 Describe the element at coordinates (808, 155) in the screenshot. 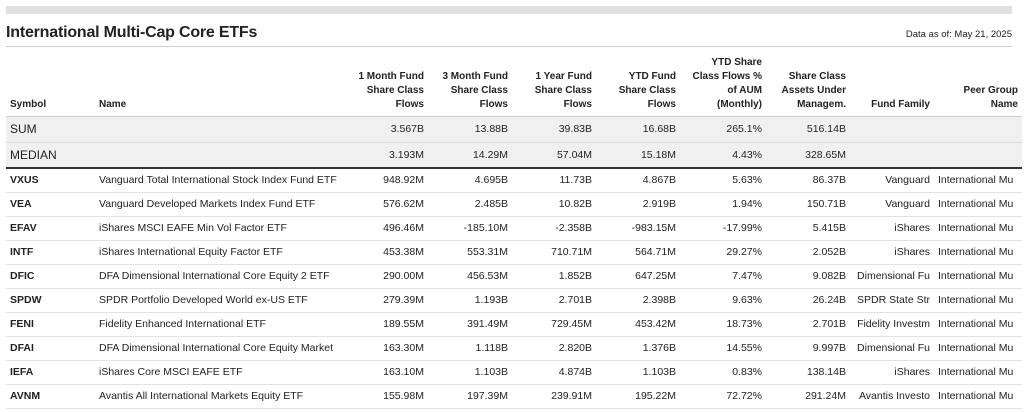

I see `summary-cell-aum: 328.65M` at that location.